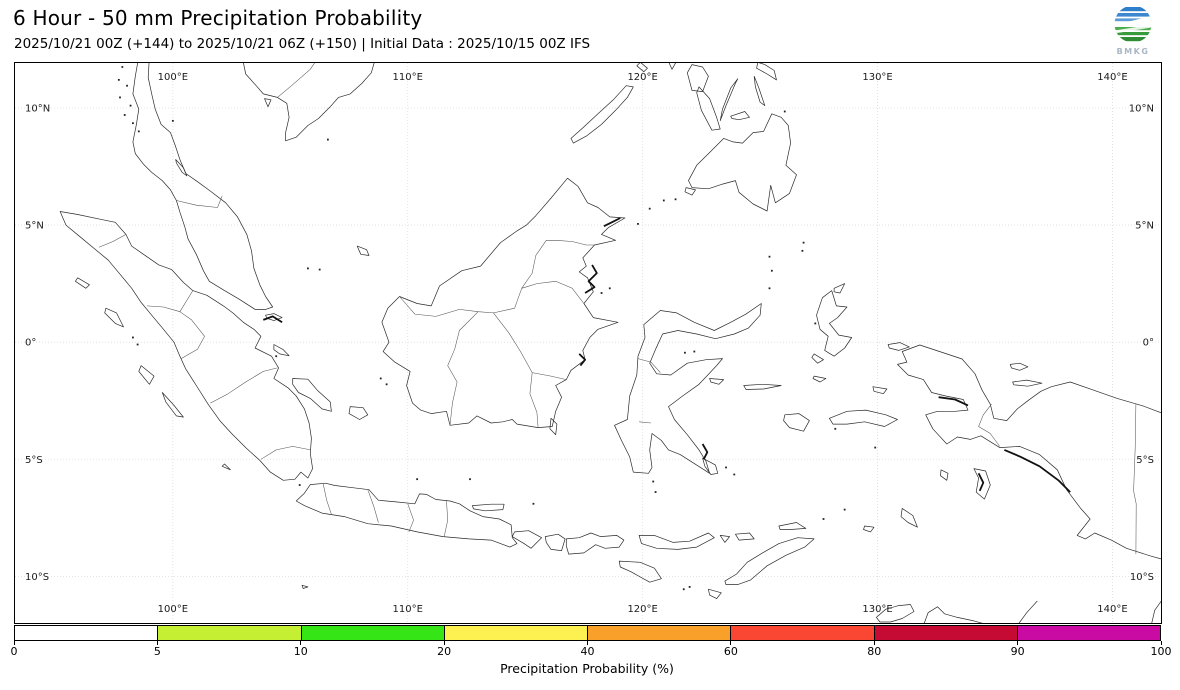 This screenshot has width=1180, height=690. What do you see at coordinates (1145, 460) in the screenshot?
I see `lat-label-right: 5°S` at bounding box center [1145, 460].